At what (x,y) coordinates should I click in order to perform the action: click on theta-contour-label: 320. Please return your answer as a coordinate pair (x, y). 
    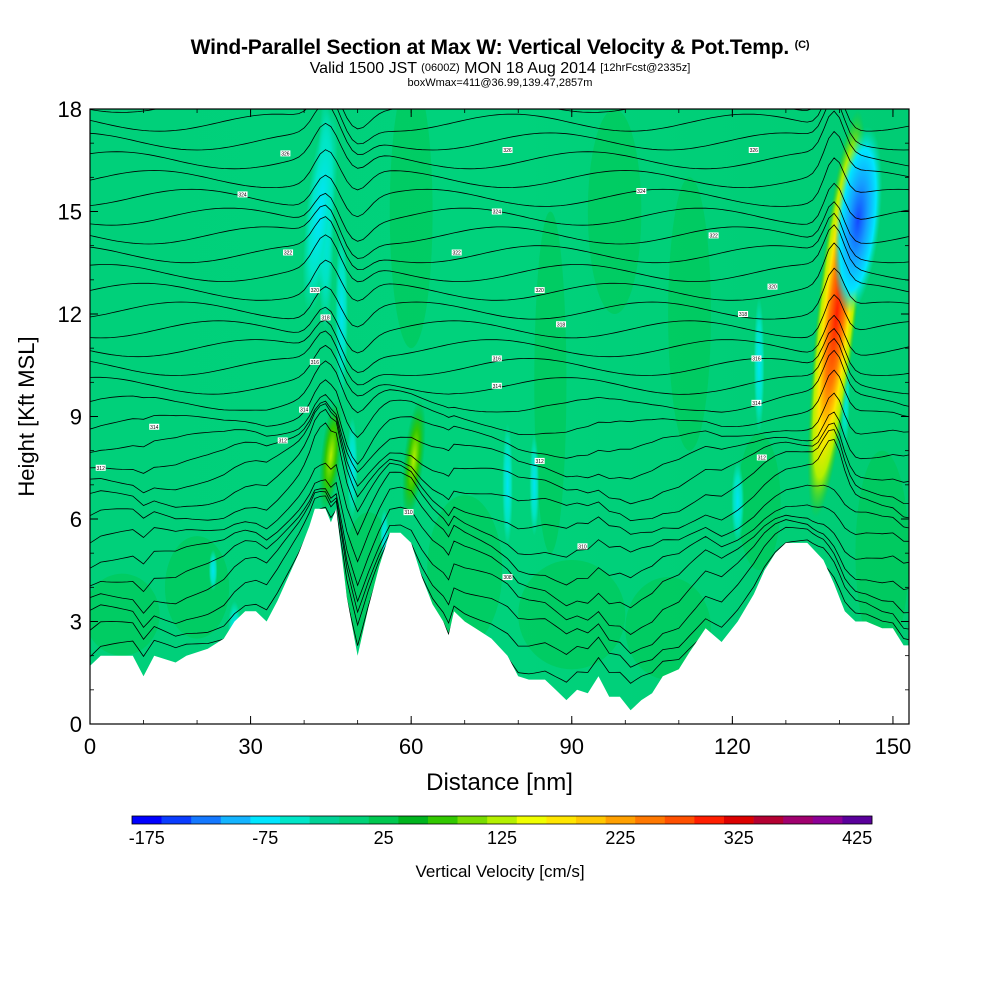
    Looking at the image, I should click on (772, 287).